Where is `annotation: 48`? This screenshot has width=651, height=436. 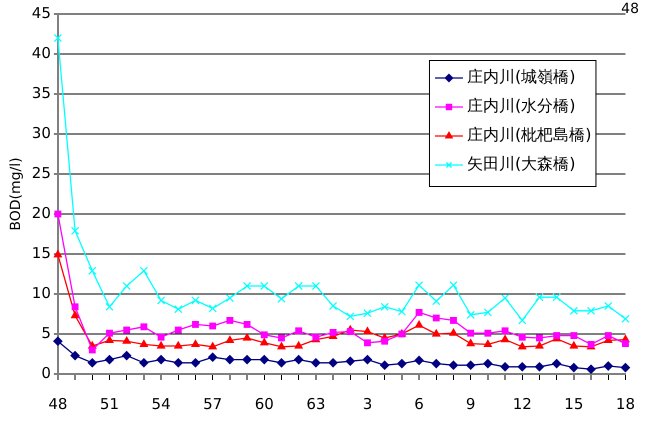
annotation: 48 is located at coordinates (630, 9).